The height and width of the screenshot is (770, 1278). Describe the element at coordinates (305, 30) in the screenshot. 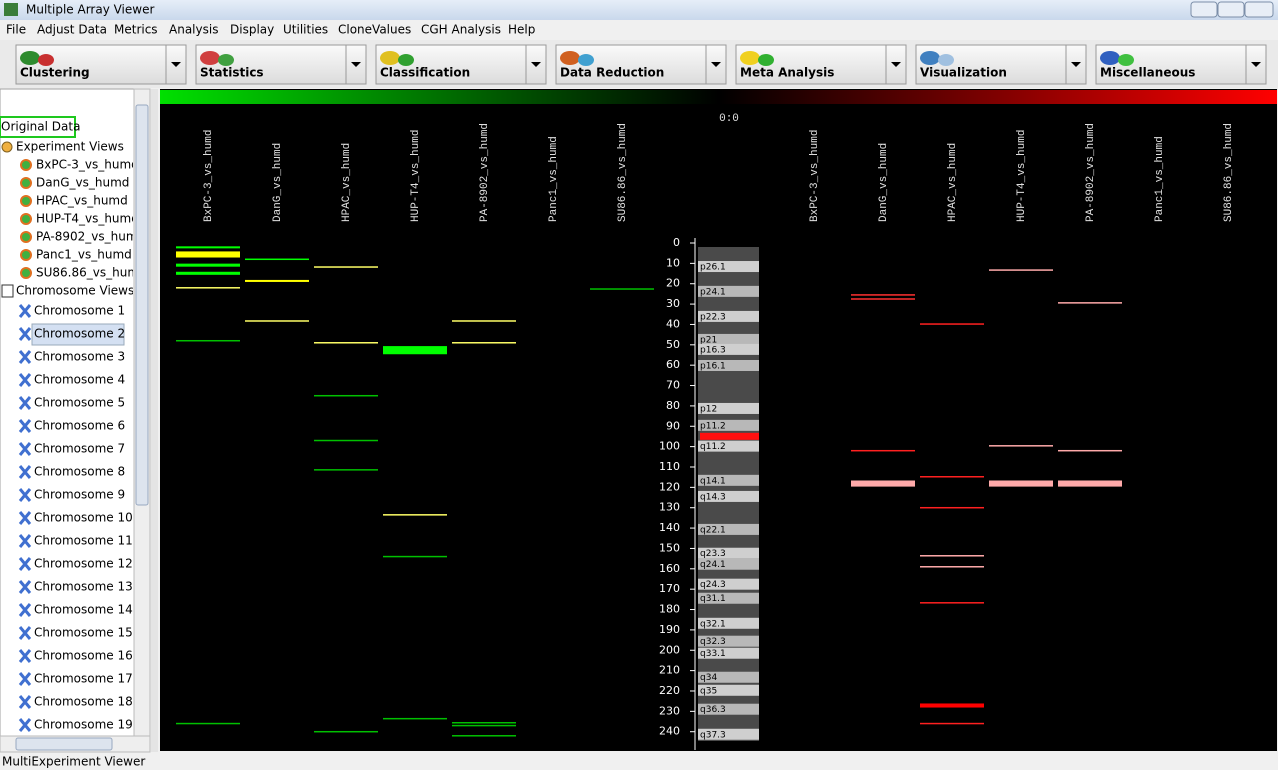

I see `menu-item: Utilities` at that location.